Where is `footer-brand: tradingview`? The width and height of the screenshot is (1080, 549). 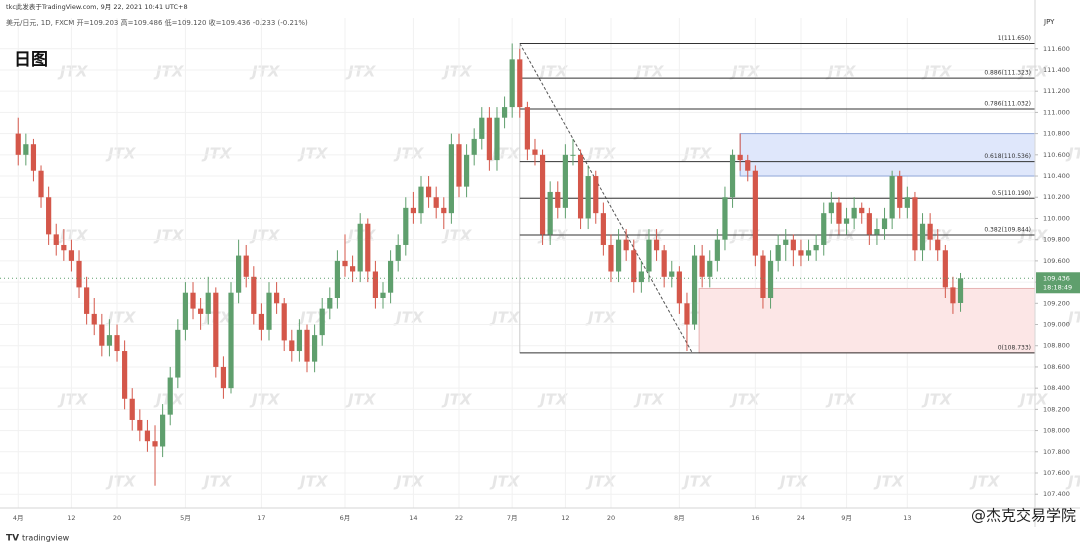 footer-brand: tradingview is located at coordinates (46, 538).